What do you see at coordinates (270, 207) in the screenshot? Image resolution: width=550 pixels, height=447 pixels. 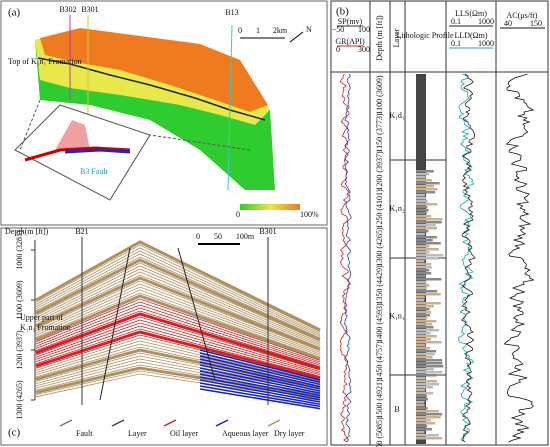 I see `colorbar` at bounding box center [270, 207].